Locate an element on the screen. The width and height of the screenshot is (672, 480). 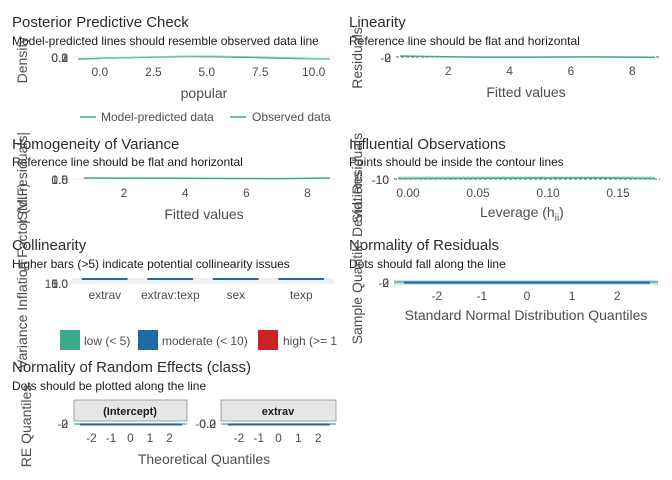
linearity-title: Linearity is located at coordinates (377, 22).